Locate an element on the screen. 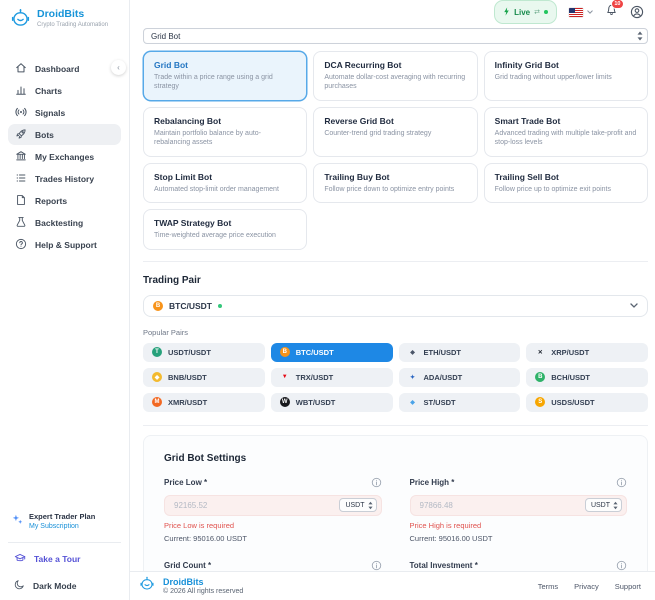  rocket-icon is located at coordinates (21, 135).